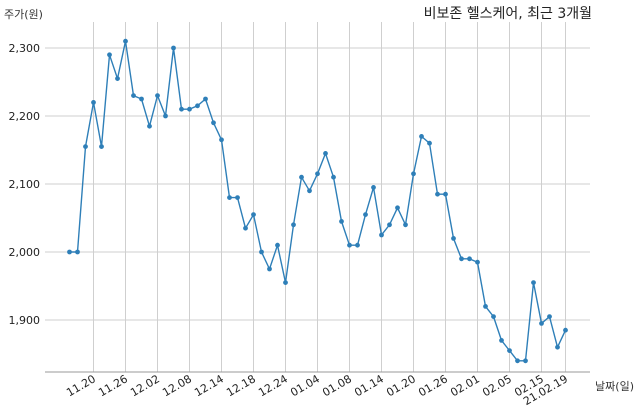 Image resolution: width=640 pixels, height=419 pixels. What do you see at coordinates (177, 385) in the screenshot?
I see `x-tick-label: 12.08` at bounding box center [177, 385].